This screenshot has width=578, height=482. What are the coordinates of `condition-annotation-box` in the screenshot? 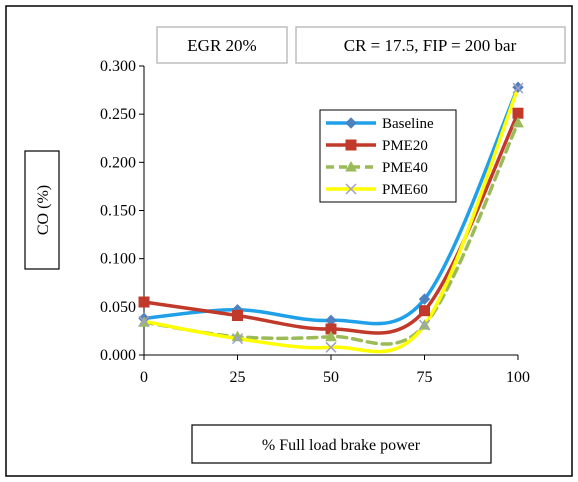 It's located at (430, 45).